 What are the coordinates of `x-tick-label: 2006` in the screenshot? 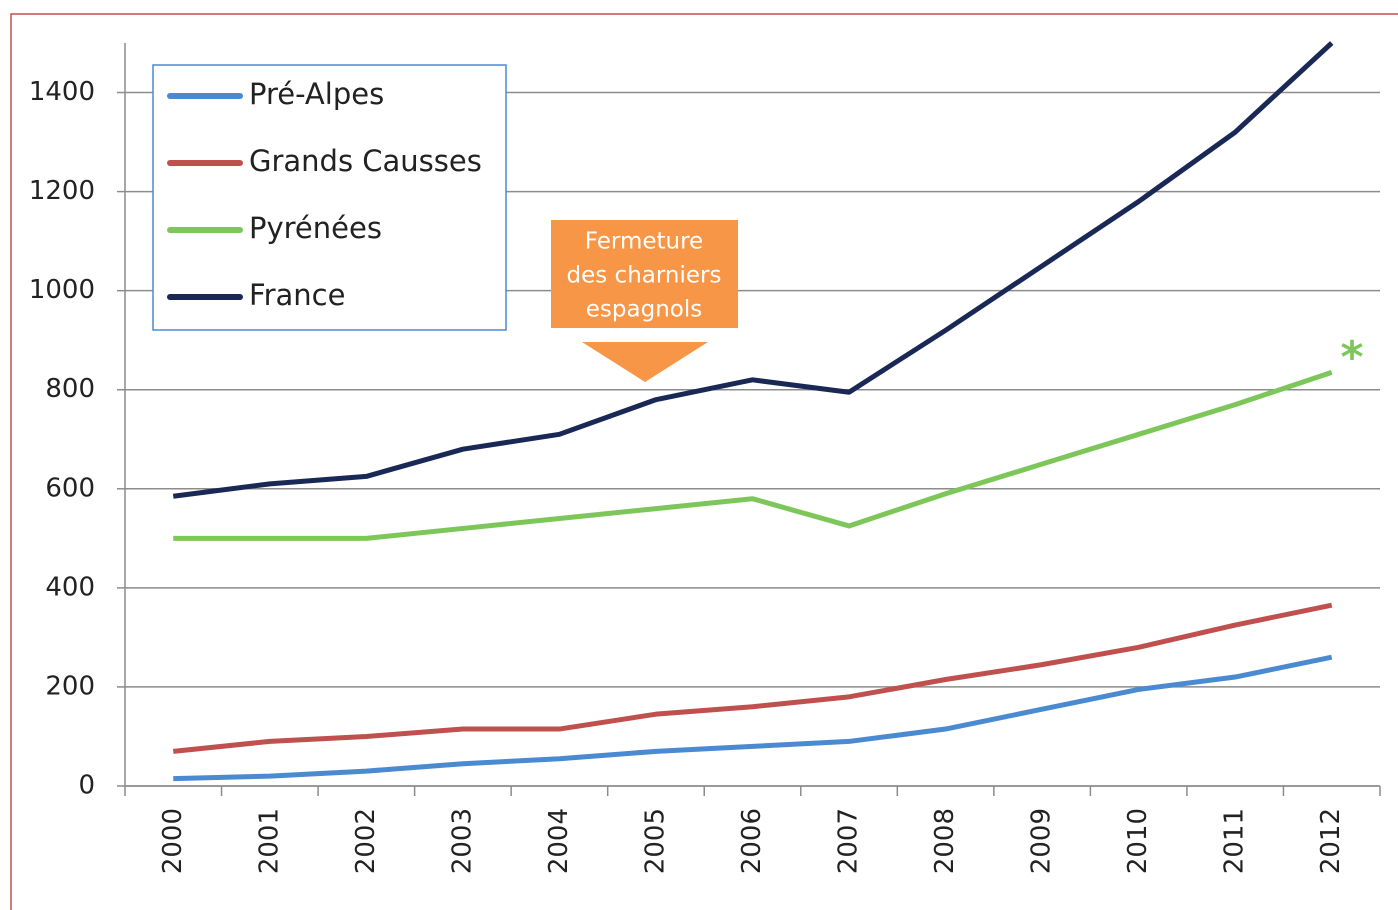 It's located at (752, 841).